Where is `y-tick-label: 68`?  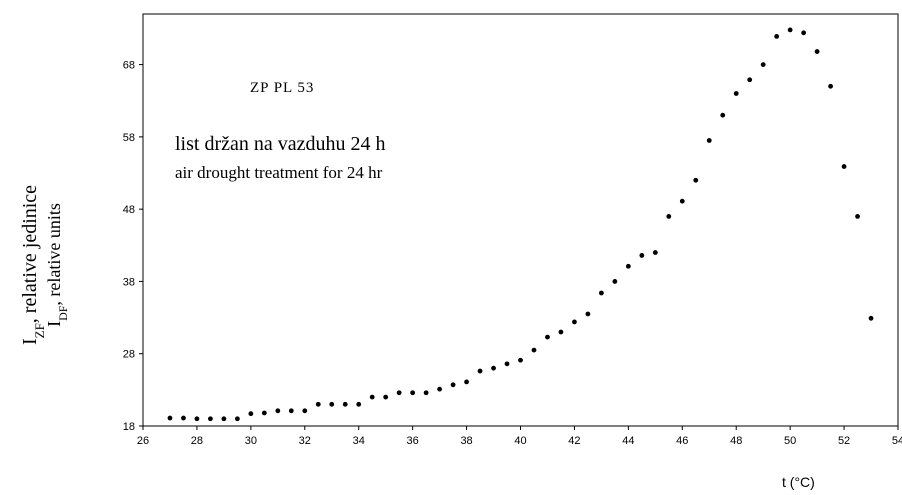
y-tick-label: 68 is located at coordinates (129, 66).